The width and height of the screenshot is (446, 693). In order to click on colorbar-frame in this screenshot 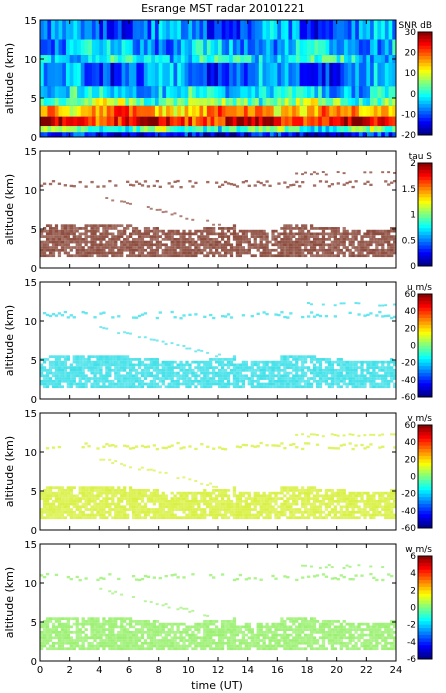, I will do `click(425, 345)`.